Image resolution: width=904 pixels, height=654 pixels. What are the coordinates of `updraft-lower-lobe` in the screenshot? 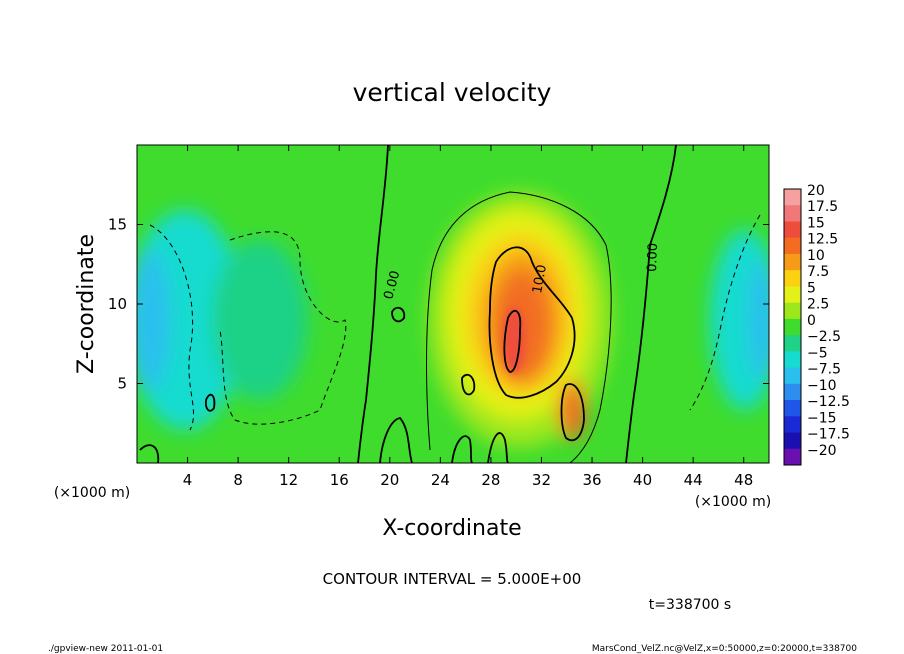 It's located at (572, 410).